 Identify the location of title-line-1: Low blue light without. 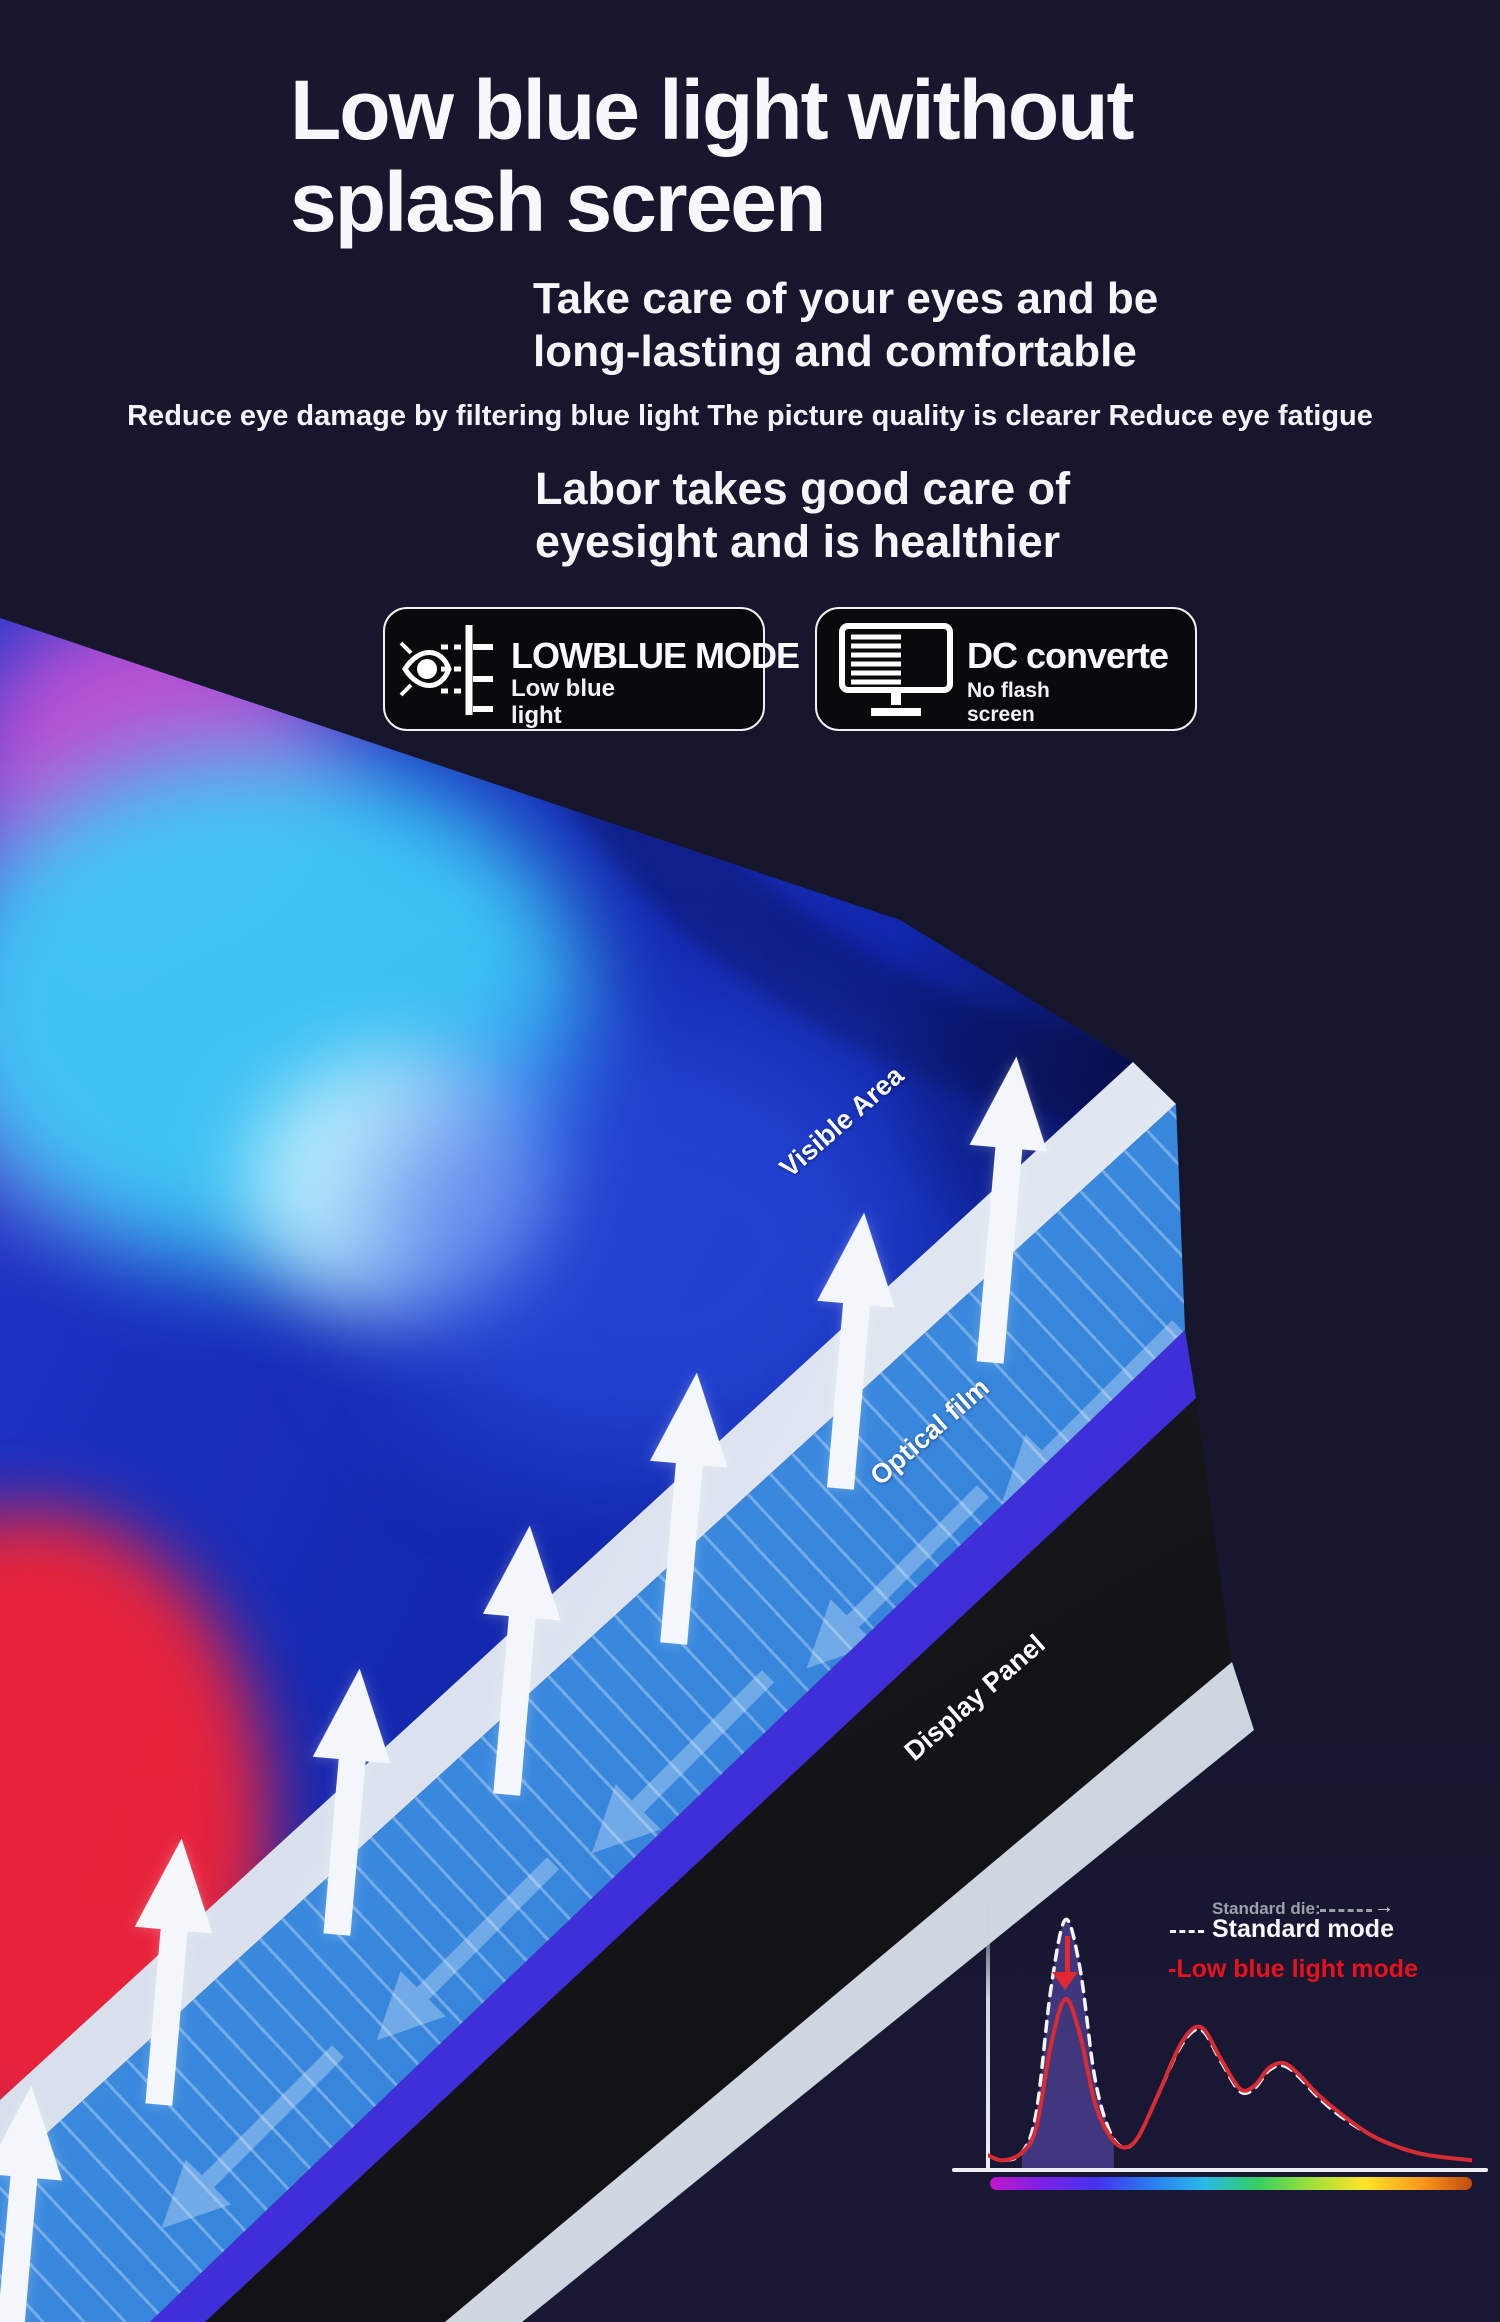
(712, 110).